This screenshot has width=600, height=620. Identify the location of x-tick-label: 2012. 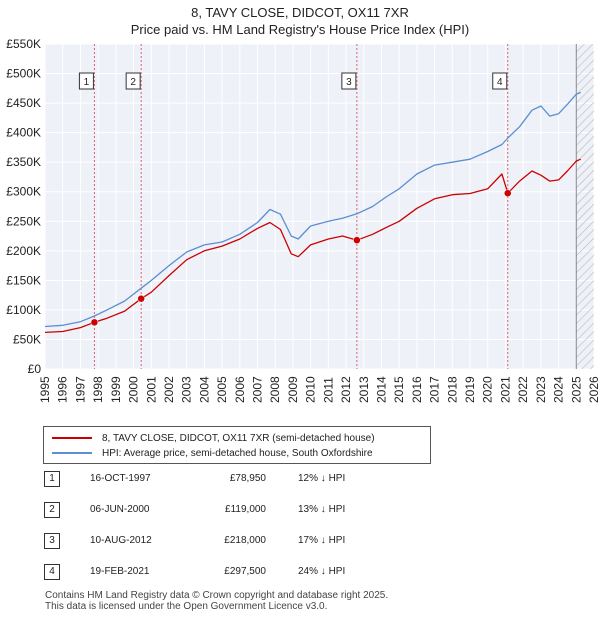
(346, 389).